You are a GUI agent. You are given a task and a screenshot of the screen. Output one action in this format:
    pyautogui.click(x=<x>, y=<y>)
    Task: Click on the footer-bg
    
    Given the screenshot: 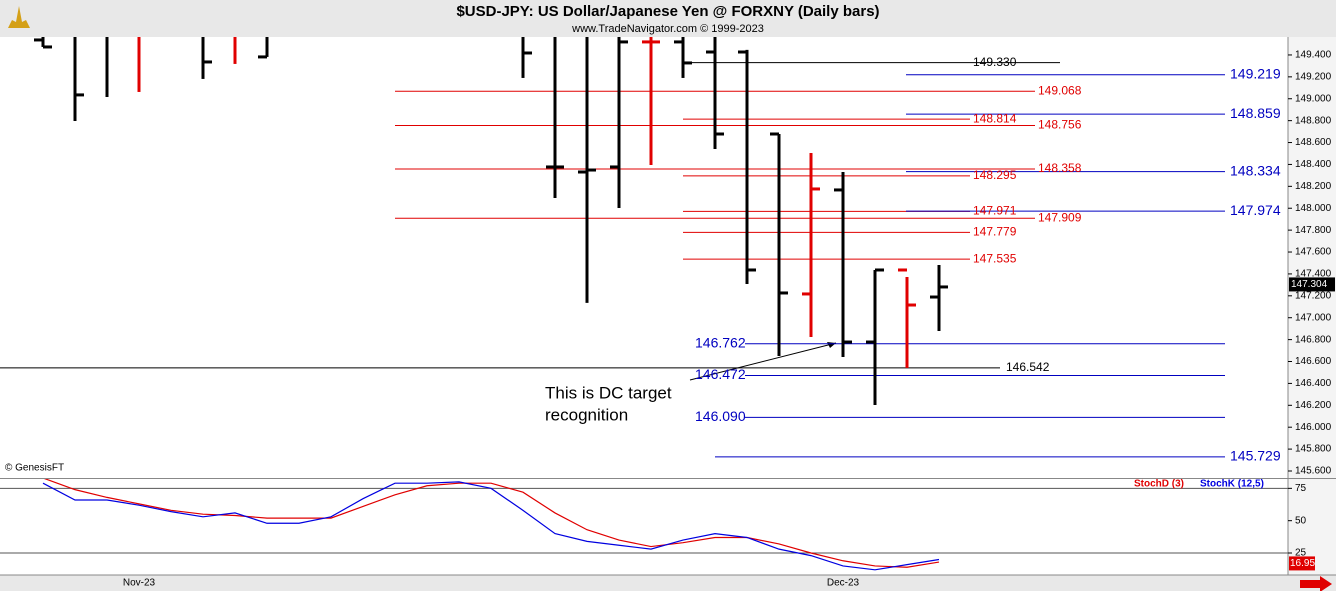 What is the action you would take?
    pyautogui.click(x=668, y=583)
    